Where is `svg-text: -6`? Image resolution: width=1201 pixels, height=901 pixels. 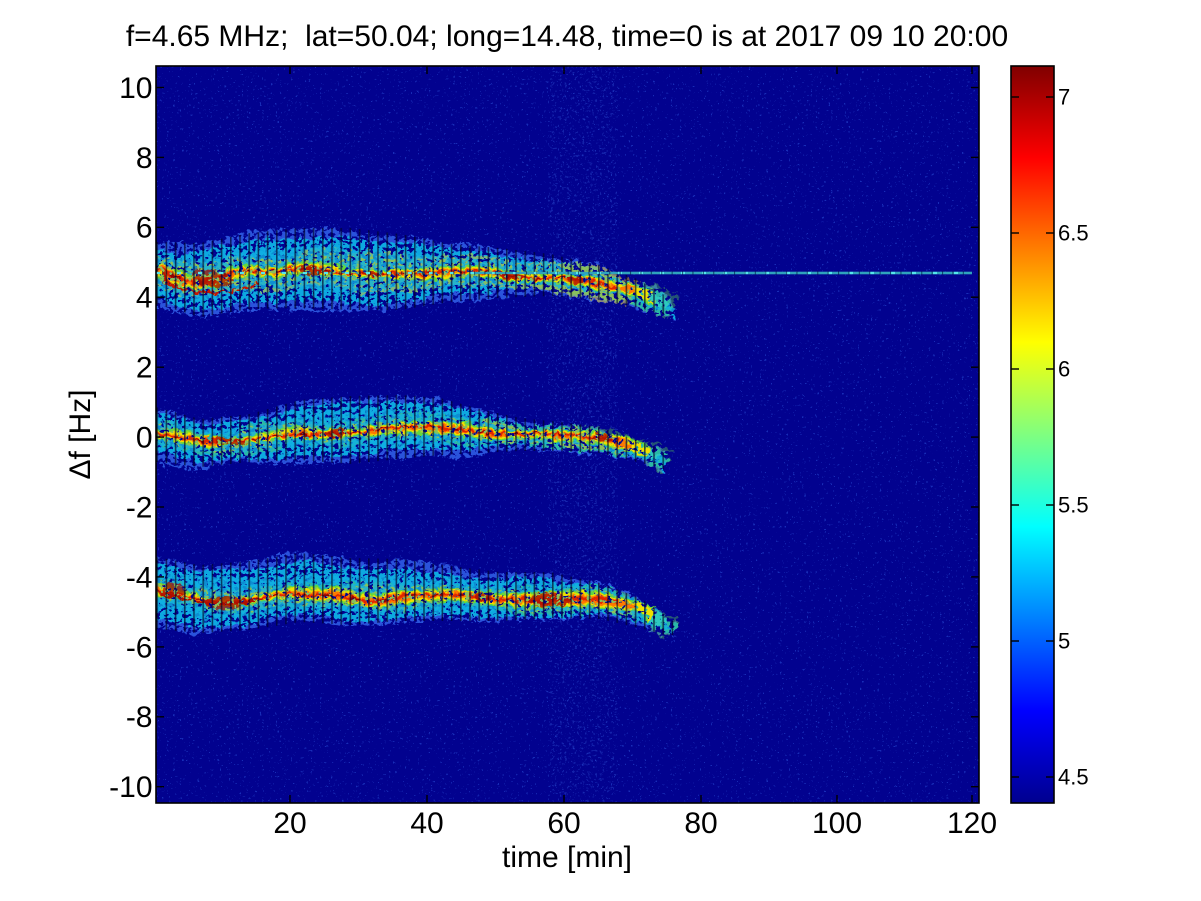 svg-text: -6 is located at coordinates (139, 647).